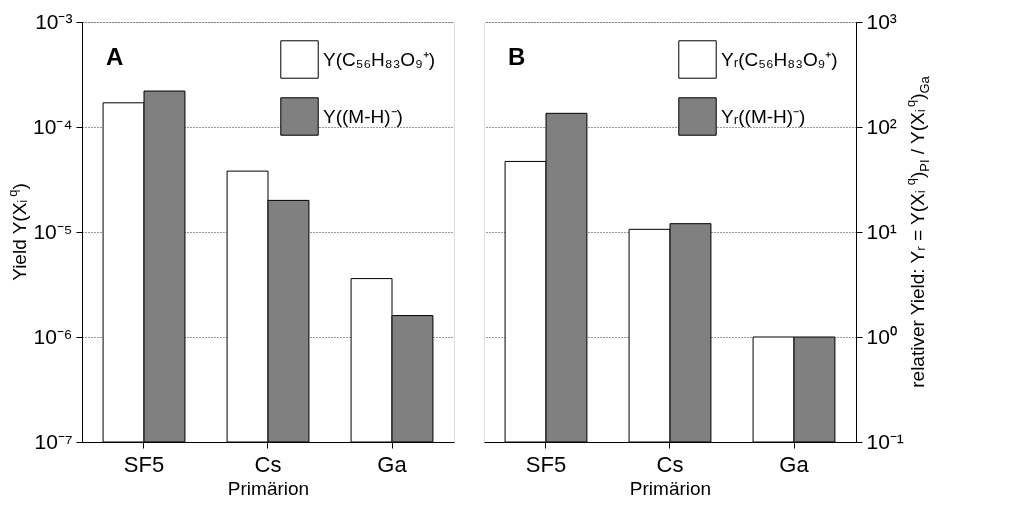 The image size is (1017, 517). I want to click on y-tick-label: 10⁻⁵, so click(53, 231).